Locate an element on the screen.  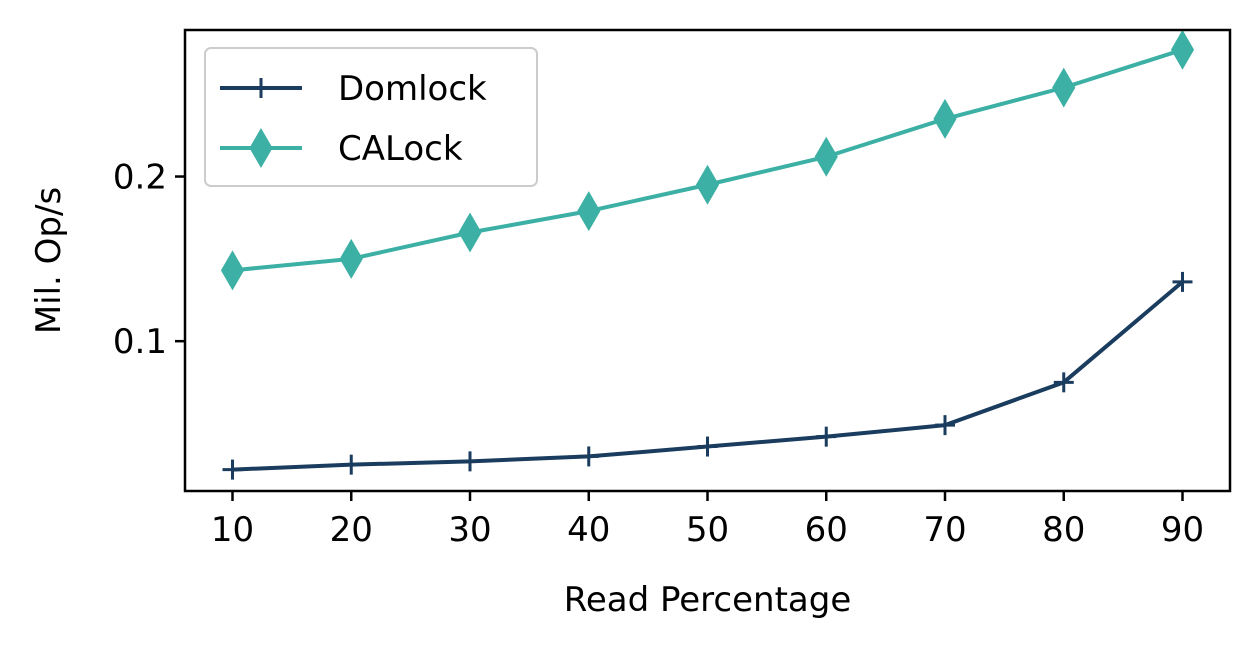
x-tick-label: 90 is located at coordinates (1182, 530).